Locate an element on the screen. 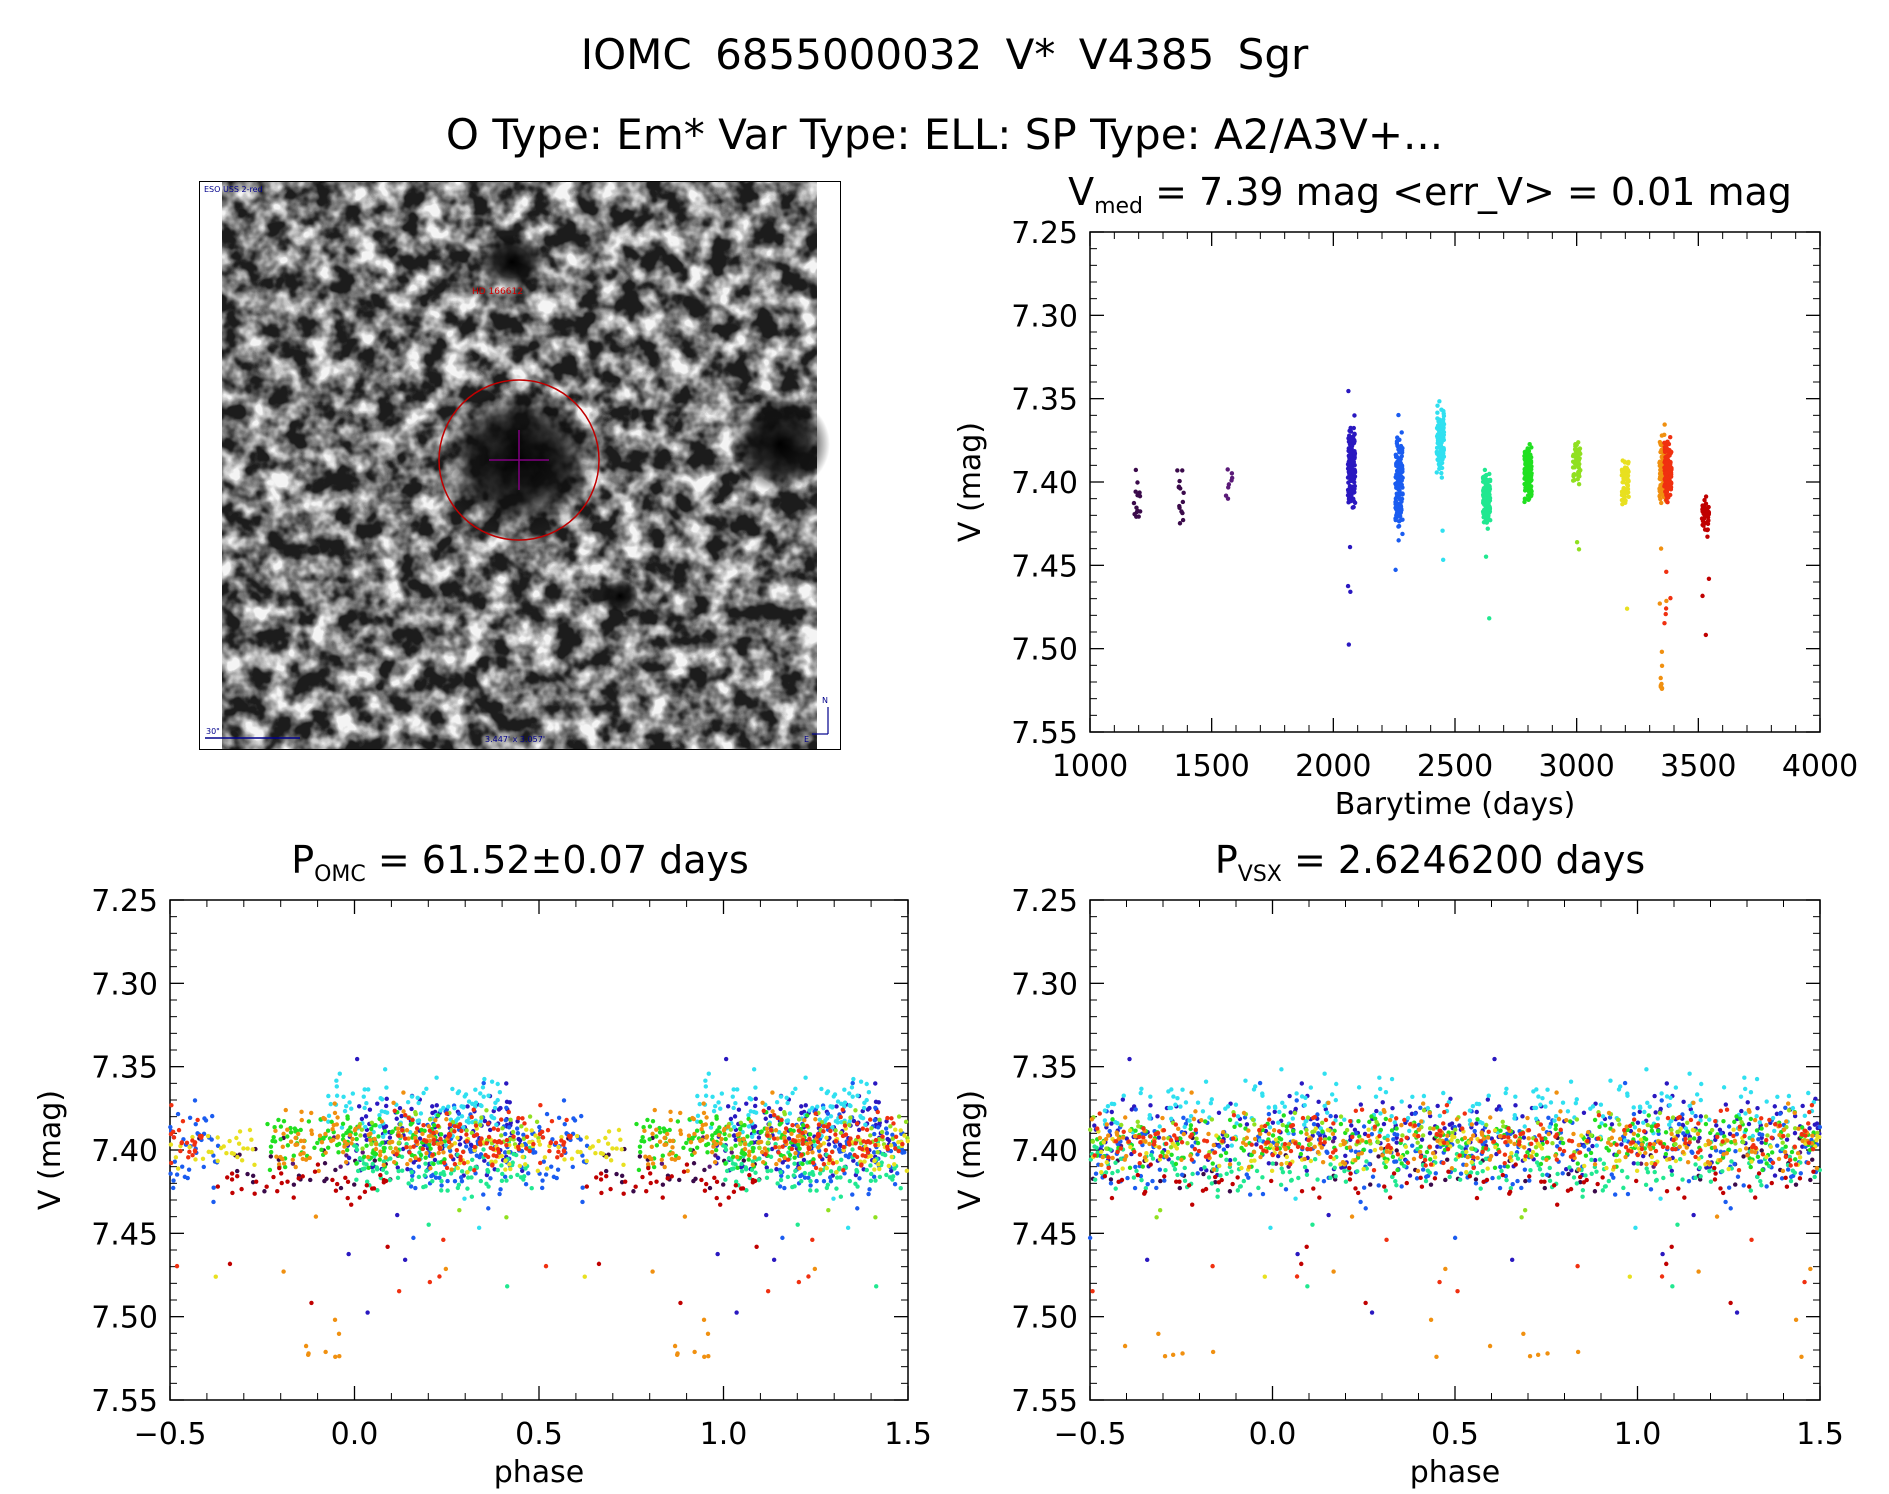 This screenshot has width=1889, height=1494. phase_omc-xtick-label: 0.0 is located at coordinates (355, 1434).